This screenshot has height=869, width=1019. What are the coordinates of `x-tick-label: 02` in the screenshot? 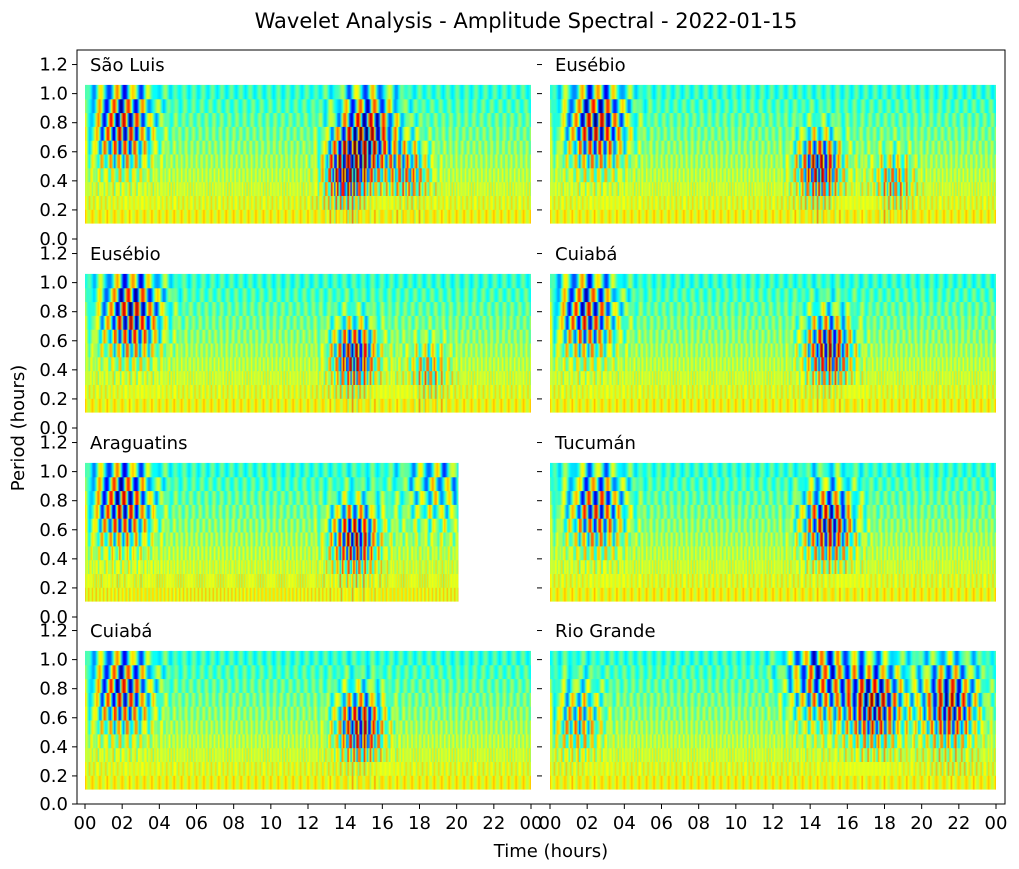 It's located at (587, 823).